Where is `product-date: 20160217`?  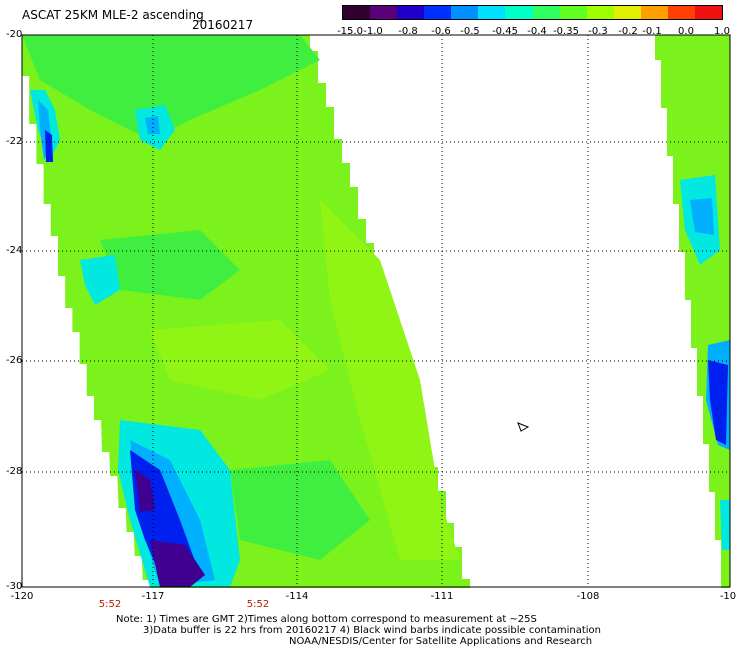
product-date: 20160217 is located at coordinates (223, 25).